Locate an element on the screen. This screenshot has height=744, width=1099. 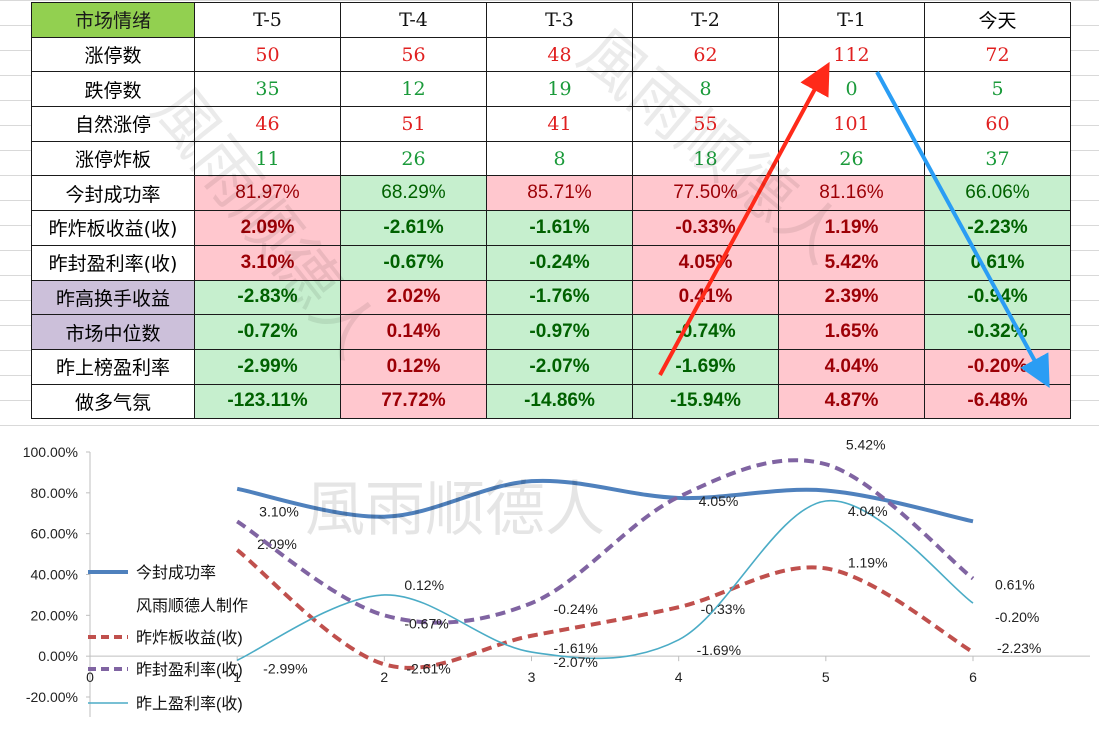
table-cell: -14.86% is located at coordinates (559, 401).